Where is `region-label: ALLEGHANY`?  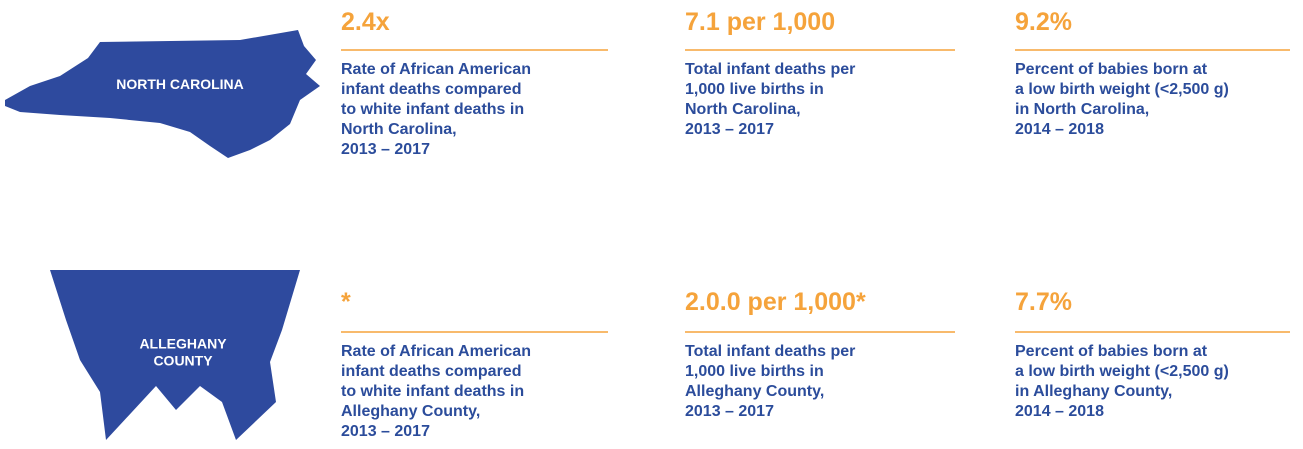
region-label: ALLEGHANY is located at coordinates (183, 344).